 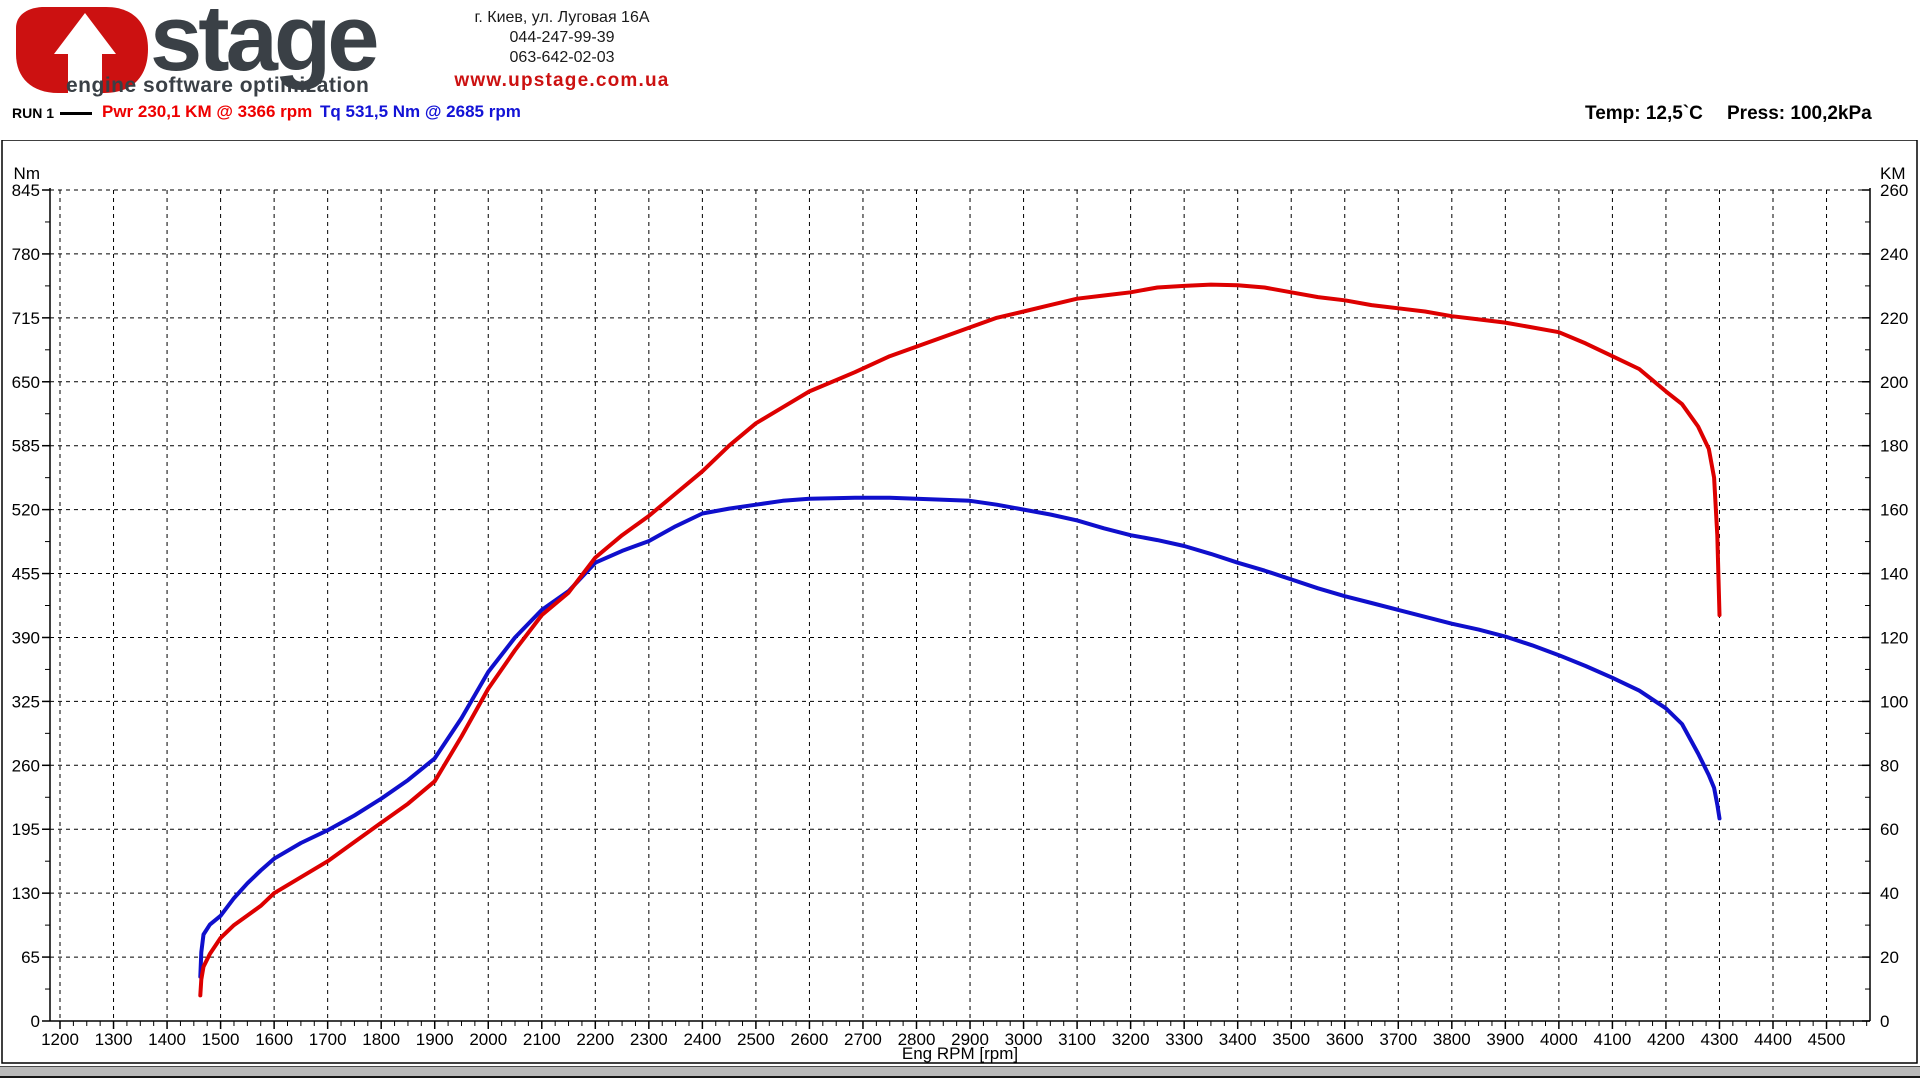 I want to click on axis-label: 3400, so click(x=1238, y=1039).